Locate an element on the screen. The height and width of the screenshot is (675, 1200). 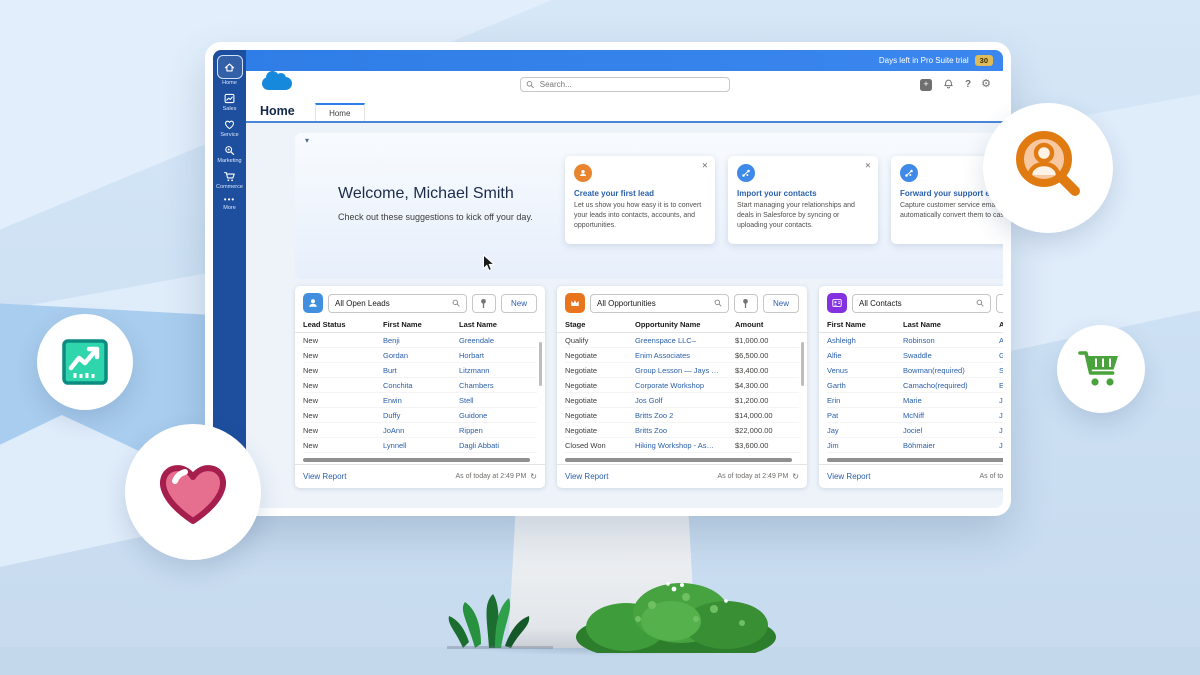
notifications-bell-icon is located at coordinates (948, 84).